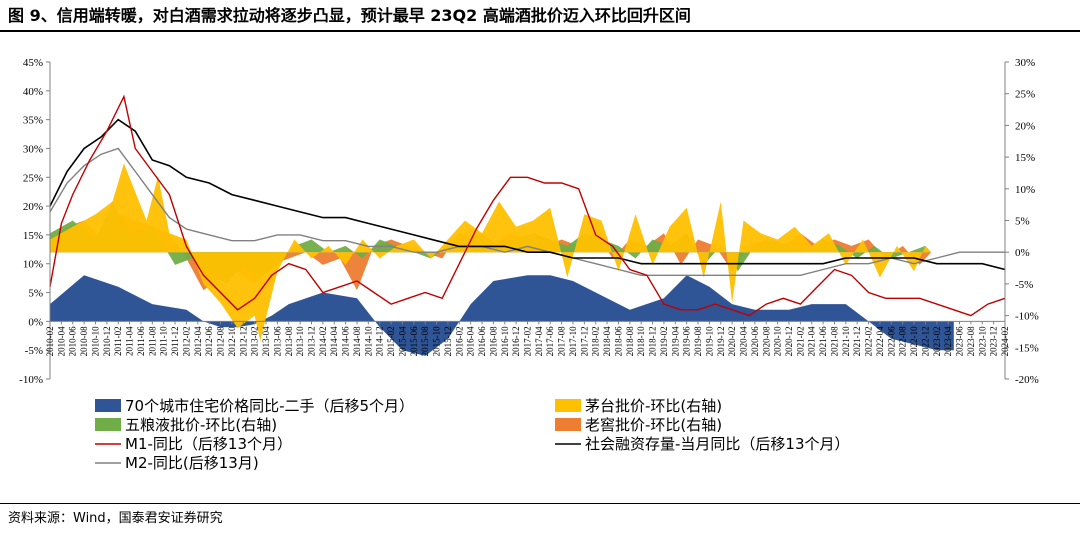  Describe the element at coordinates (33, 178) in the screenshot. I see `left-tick-label: 25%` at that location.